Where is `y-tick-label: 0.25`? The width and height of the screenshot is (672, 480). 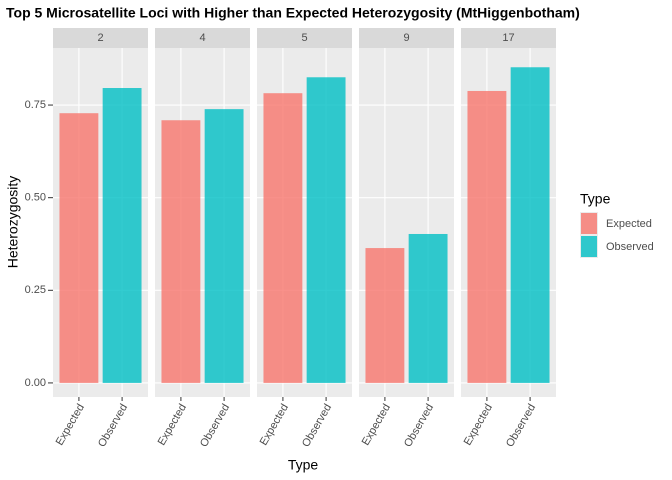
y-tick-label: 0.25 is located at coordinates (35, 290).